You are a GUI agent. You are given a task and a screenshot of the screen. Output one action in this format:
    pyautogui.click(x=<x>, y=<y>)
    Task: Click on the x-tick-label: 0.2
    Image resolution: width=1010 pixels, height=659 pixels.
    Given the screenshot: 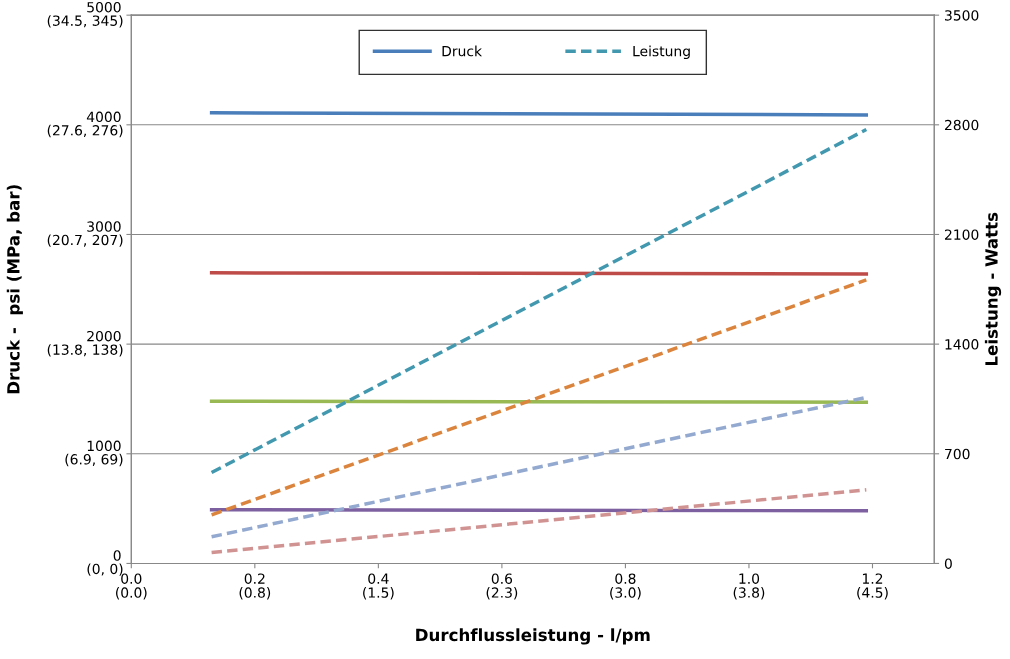 What is the action you would take?
    pyautogui.click(x=254, y=578)
    